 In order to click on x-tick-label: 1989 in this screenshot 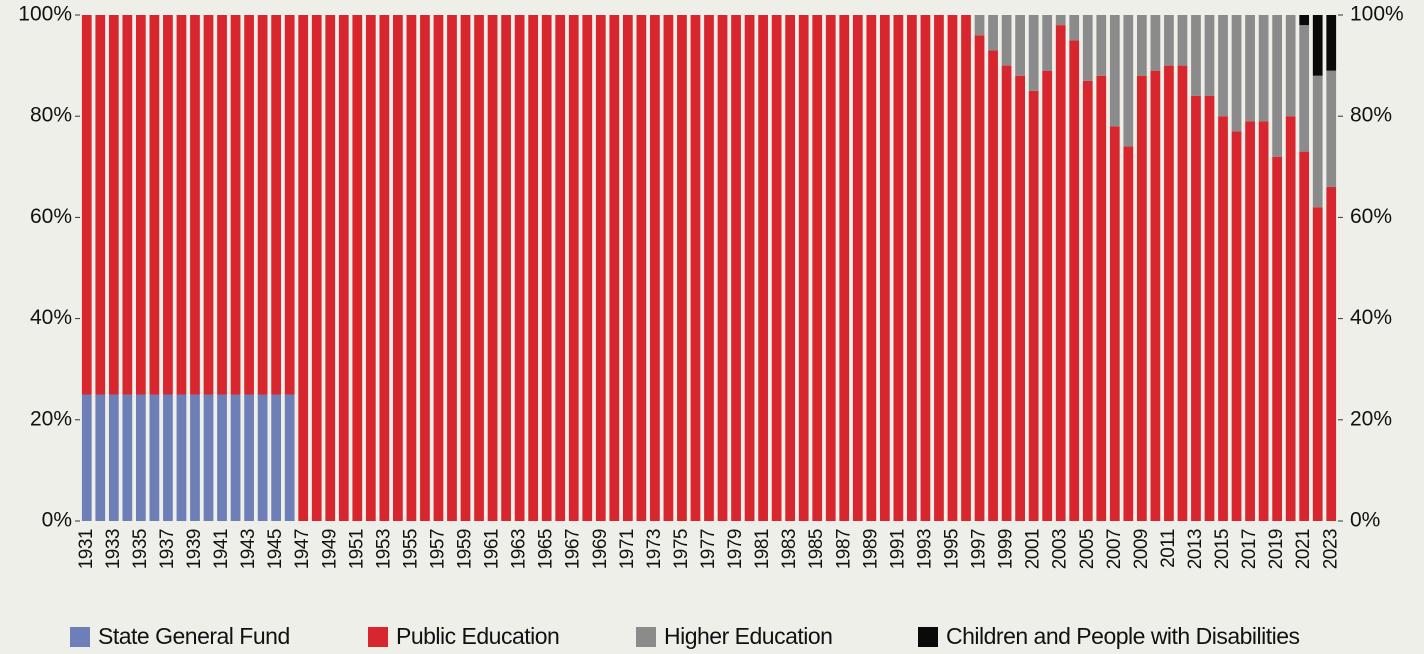, I will do `click(870, 549)`.